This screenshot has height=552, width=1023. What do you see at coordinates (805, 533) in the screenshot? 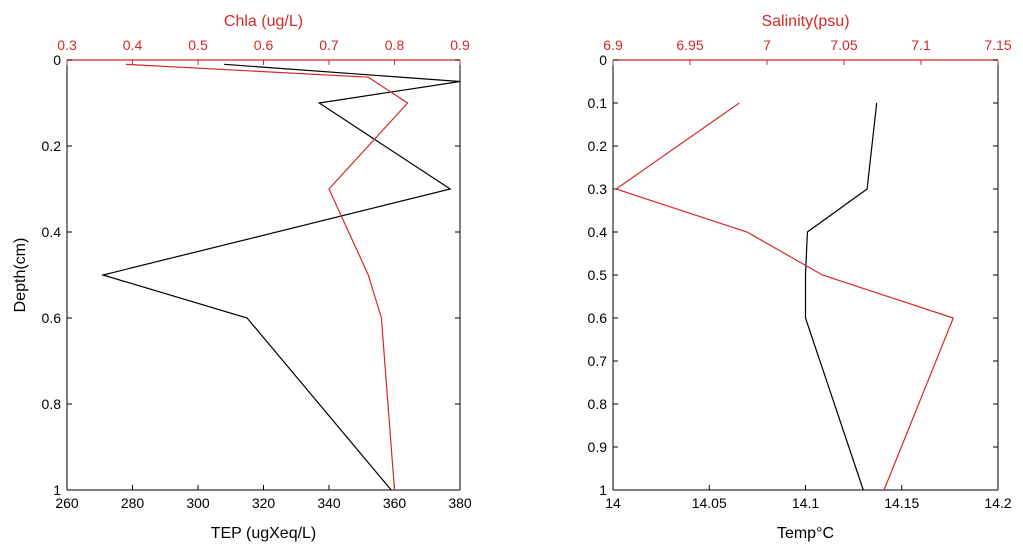
I see `x-bottom-axis-label: Temp°C` at bounding box center [805, 533].